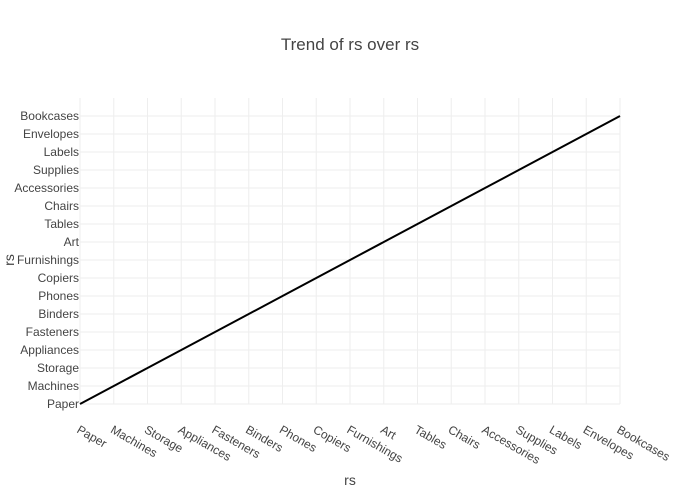  I want to click on y-tick-label: Accessories, so click(46, 188).